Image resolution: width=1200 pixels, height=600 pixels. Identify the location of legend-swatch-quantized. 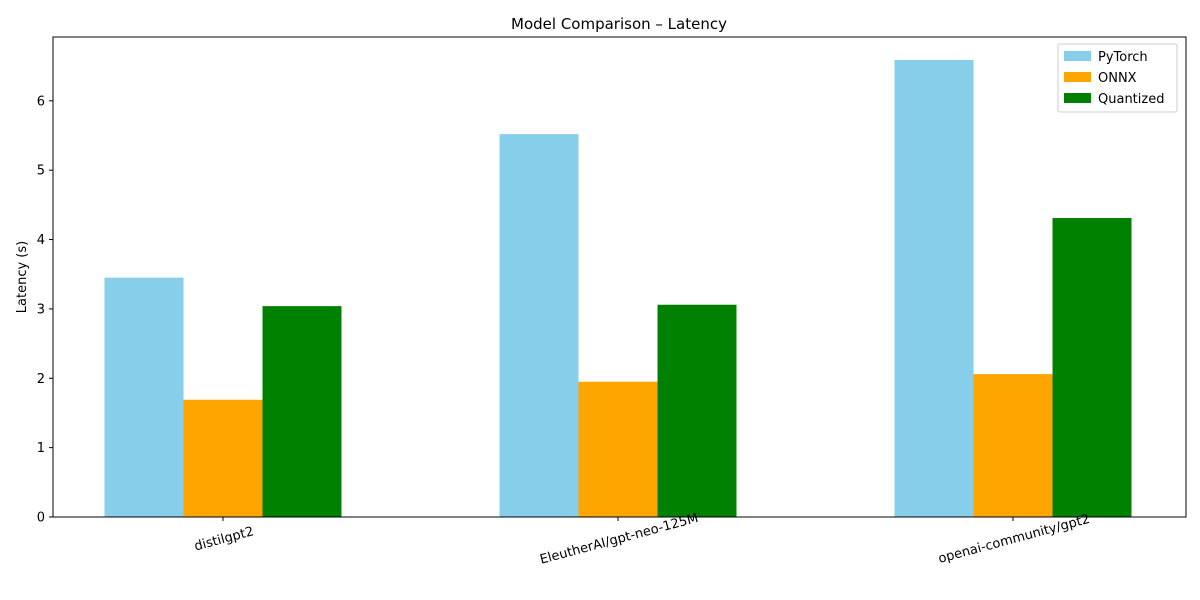
(1077, 98).